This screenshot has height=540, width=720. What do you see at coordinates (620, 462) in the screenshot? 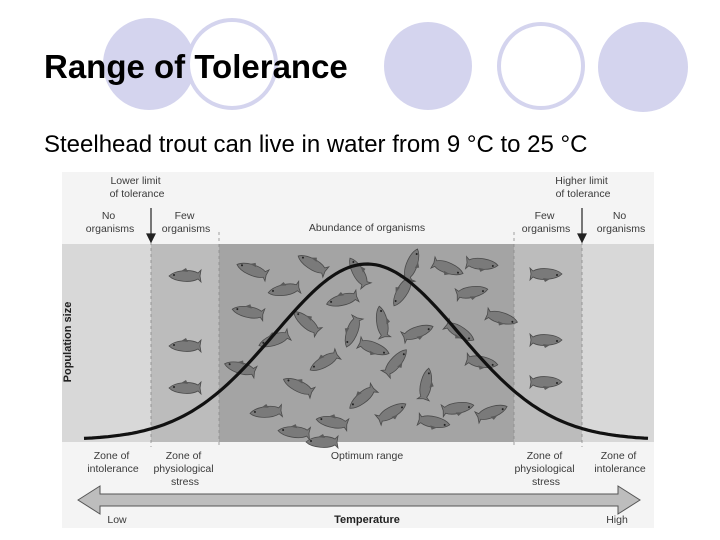
I see `zone-intolerance-right-label: Zone of intolerance` at bounding box center [620, 462].